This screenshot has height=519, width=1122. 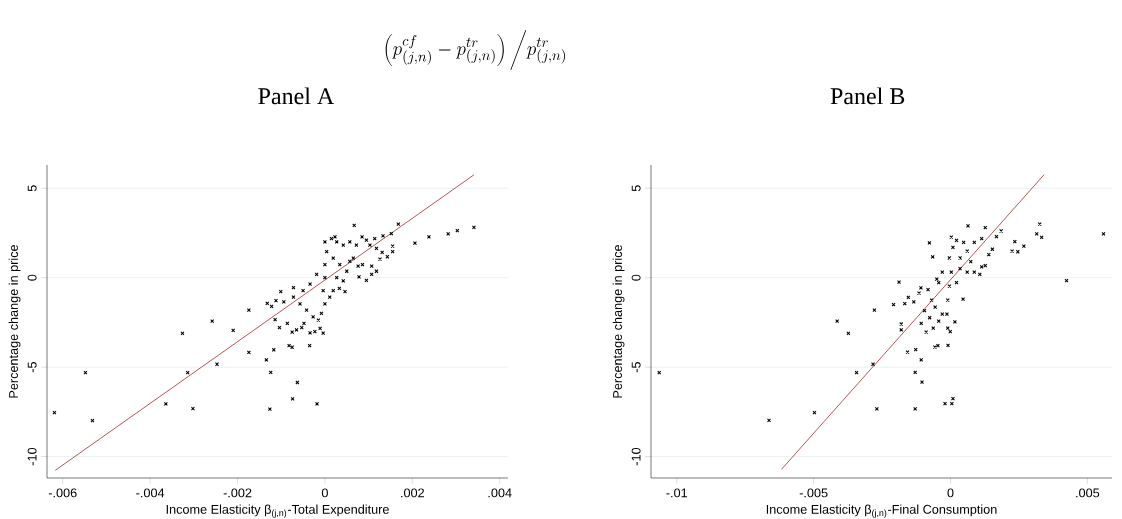 What do you see at coordinates (881, 511) in the screenshot?
I see `x-axis-title: Income Elasticity β$_{(j,n)}$-Final Consumption` at bounding box center [881, 511].